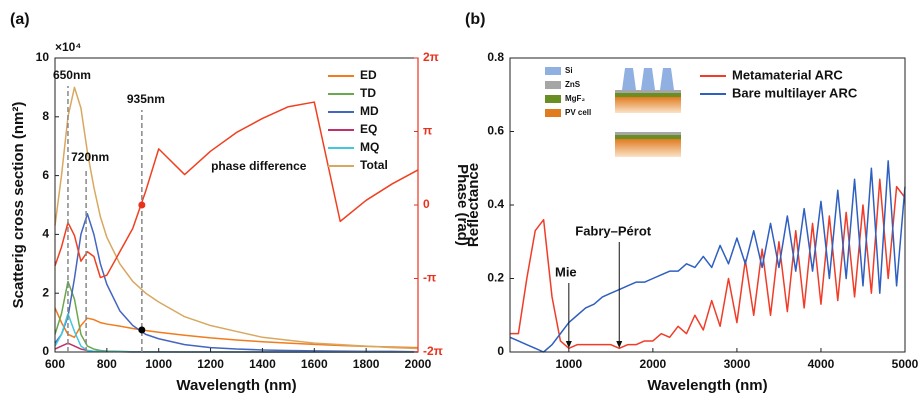 This screenshot has height=405, width=921. I want to click on y2-tick-label: 0, so click(426, 204).